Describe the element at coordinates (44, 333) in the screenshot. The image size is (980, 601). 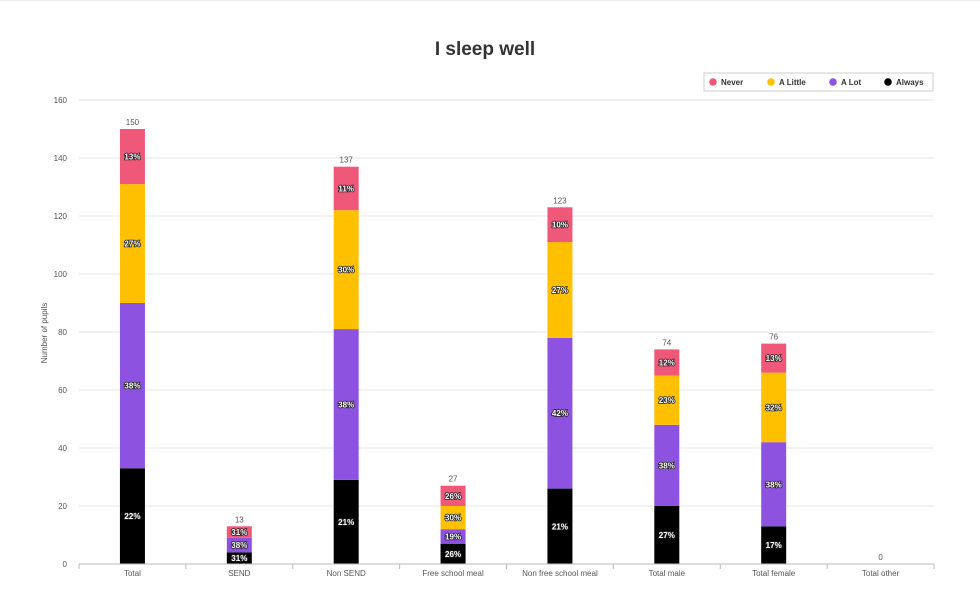
I see `y-axis-label: Number of pupils` at that location.